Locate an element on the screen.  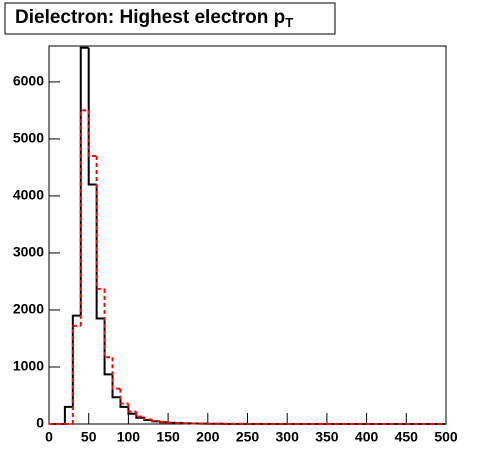
title-subscript: T is located at coordinates (289, 22).